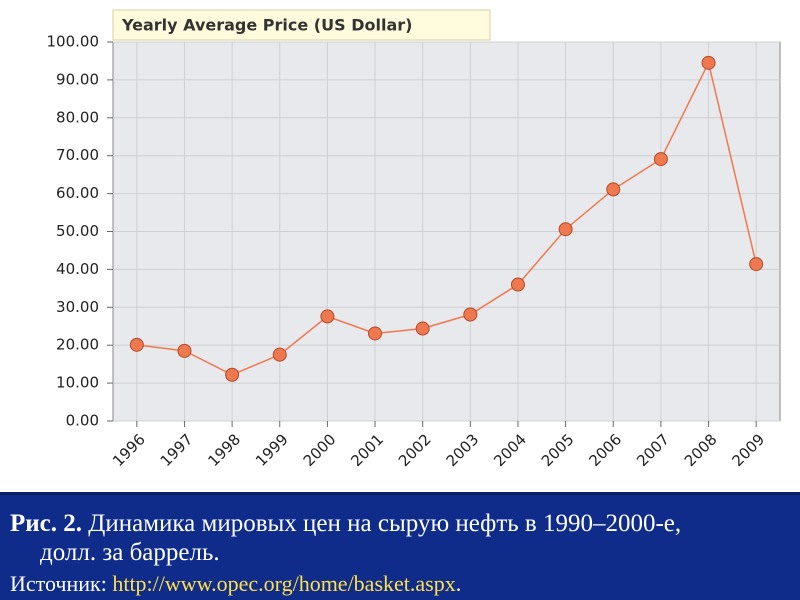 Image resolution: width=800 pixels, height=600 pixels. What do you see at coordinates (748, 450) in the screenshot?
I see `x-tick-label: 2009` at bounding box center [748, 450].